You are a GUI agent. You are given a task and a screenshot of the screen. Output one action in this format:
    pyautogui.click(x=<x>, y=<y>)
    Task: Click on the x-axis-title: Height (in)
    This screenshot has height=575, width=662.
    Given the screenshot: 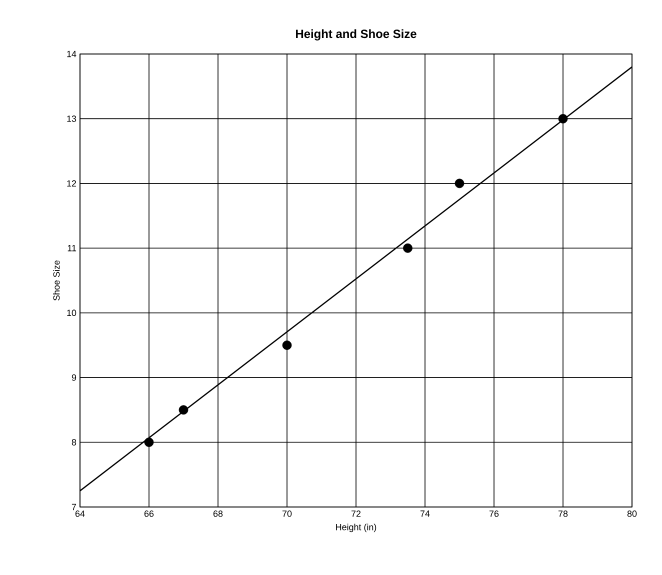 What is the action you would take?
    pyautogui.click(x=356, y=528)
    